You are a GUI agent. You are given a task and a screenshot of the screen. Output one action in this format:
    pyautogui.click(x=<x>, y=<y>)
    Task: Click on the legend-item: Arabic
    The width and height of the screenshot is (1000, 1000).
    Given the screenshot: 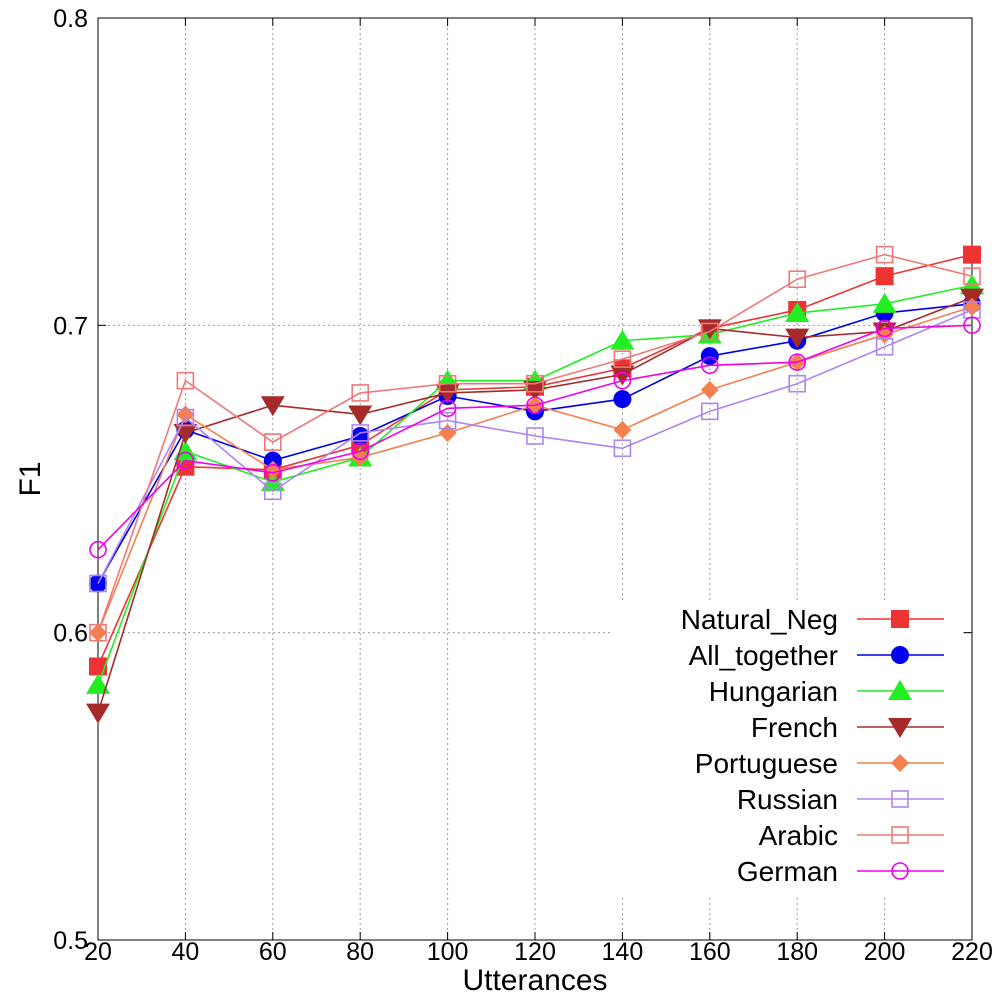 What is the action you would take?
    pyautogui.click(x=851, y=835)
    